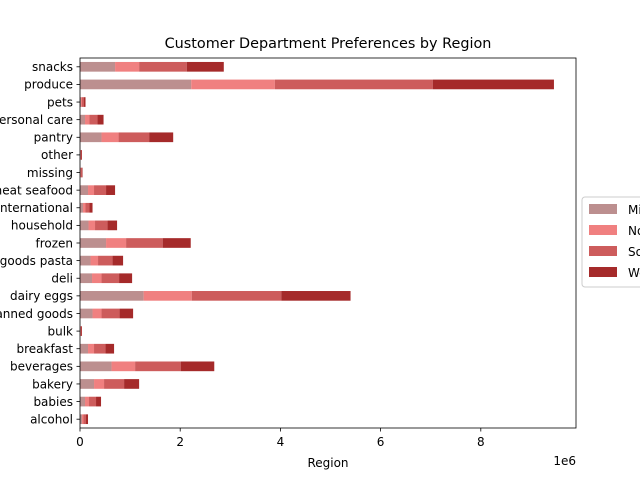 The height and width of the screenshot is (480, 640). Describe the element at coordinates (176, 243) in the screenshot. I see `bar-frozen-west` at that location.